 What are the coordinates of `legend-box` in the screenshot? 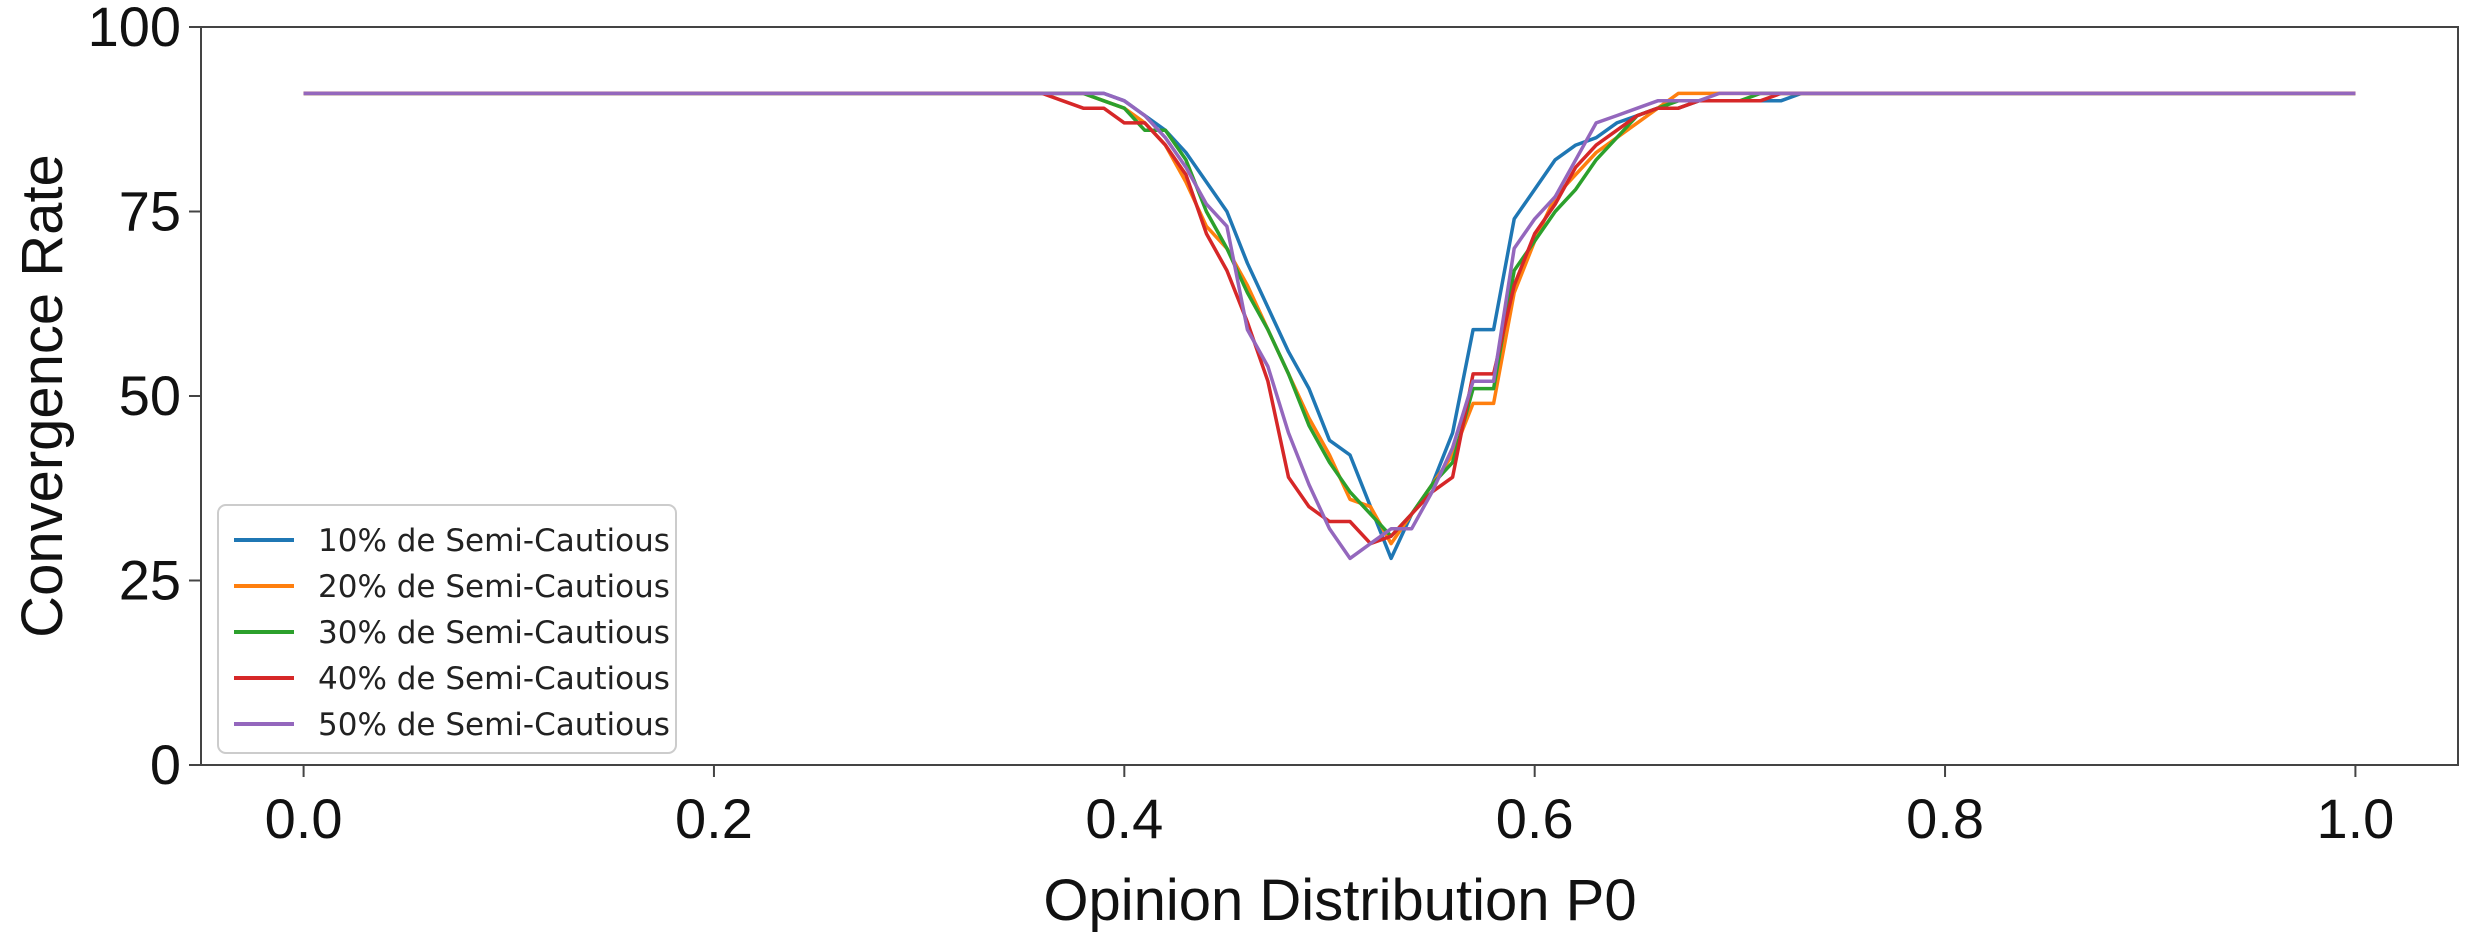 It's located at (447, 629).